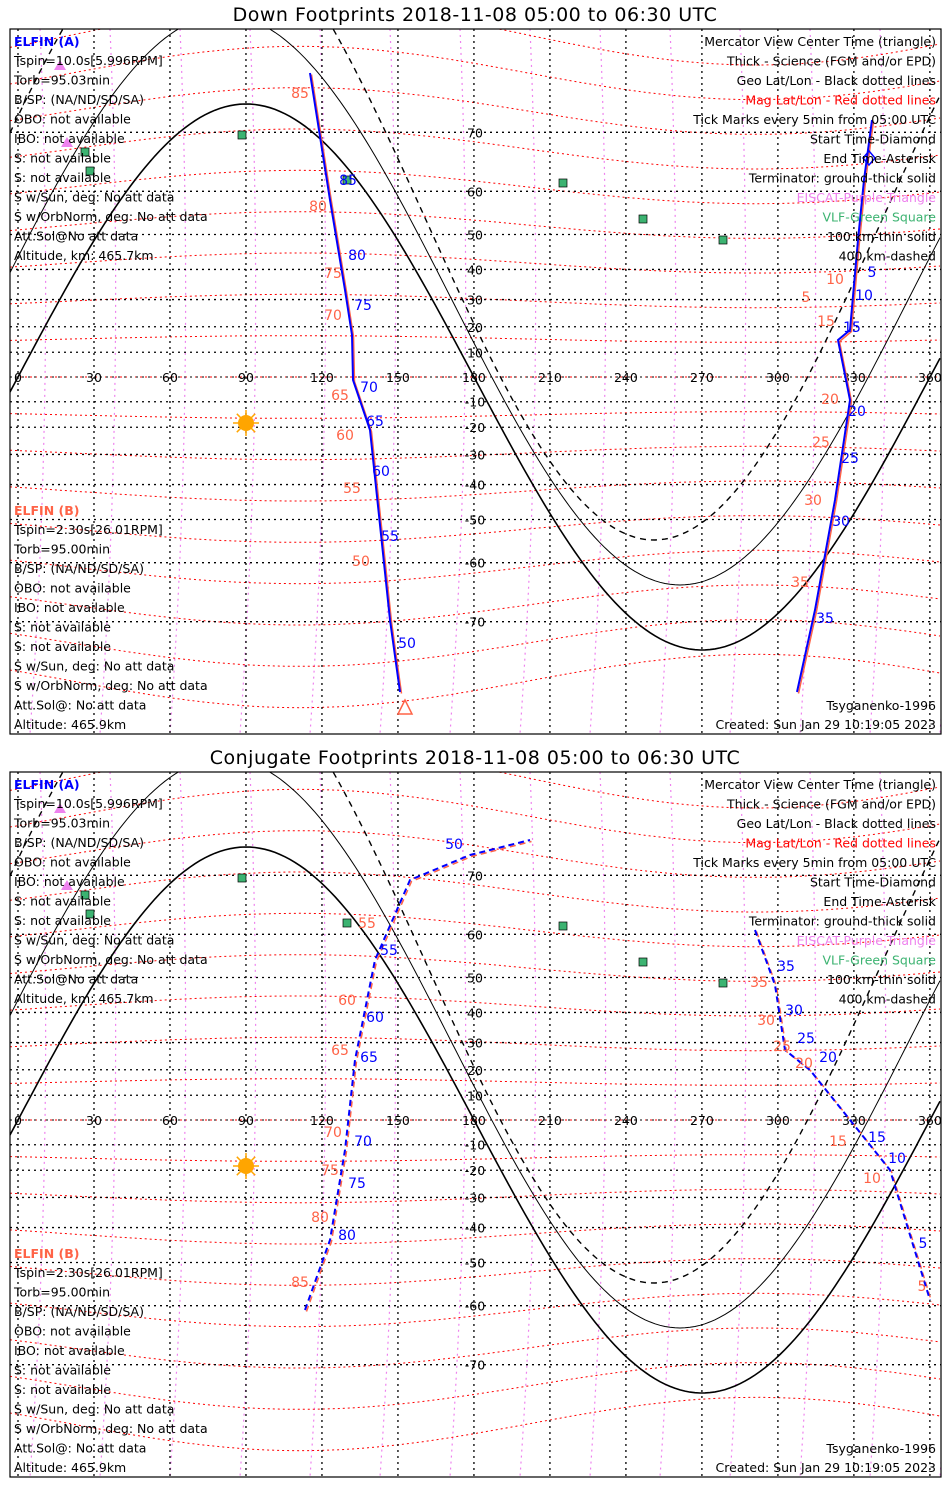 The height and width of the screenshot is (1500, 950). Describe the element at coordinates (826, 322) in the screenshot. I see `elfin-b-tick-label: 15` at that location.